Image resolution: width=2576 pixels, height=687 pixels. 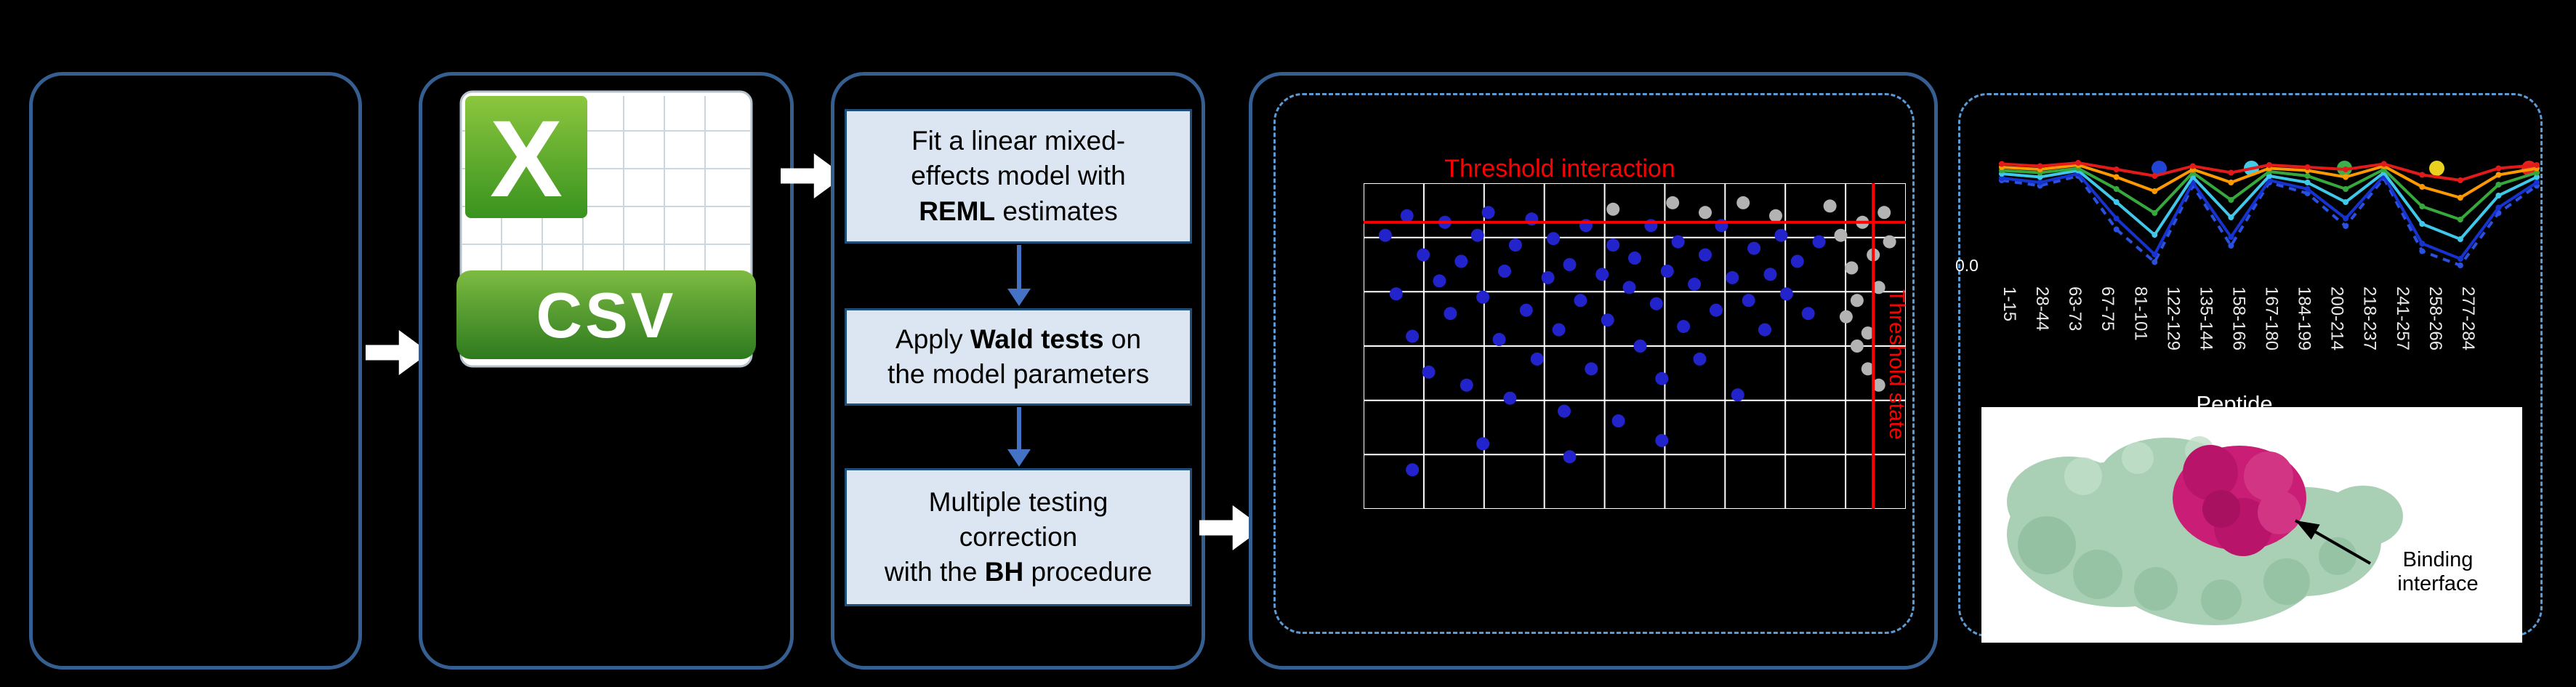 What do you see at coordinates (2239, 500) in the screenshot?
I see `binding-interface-region` at bounding box center [2239, 500].